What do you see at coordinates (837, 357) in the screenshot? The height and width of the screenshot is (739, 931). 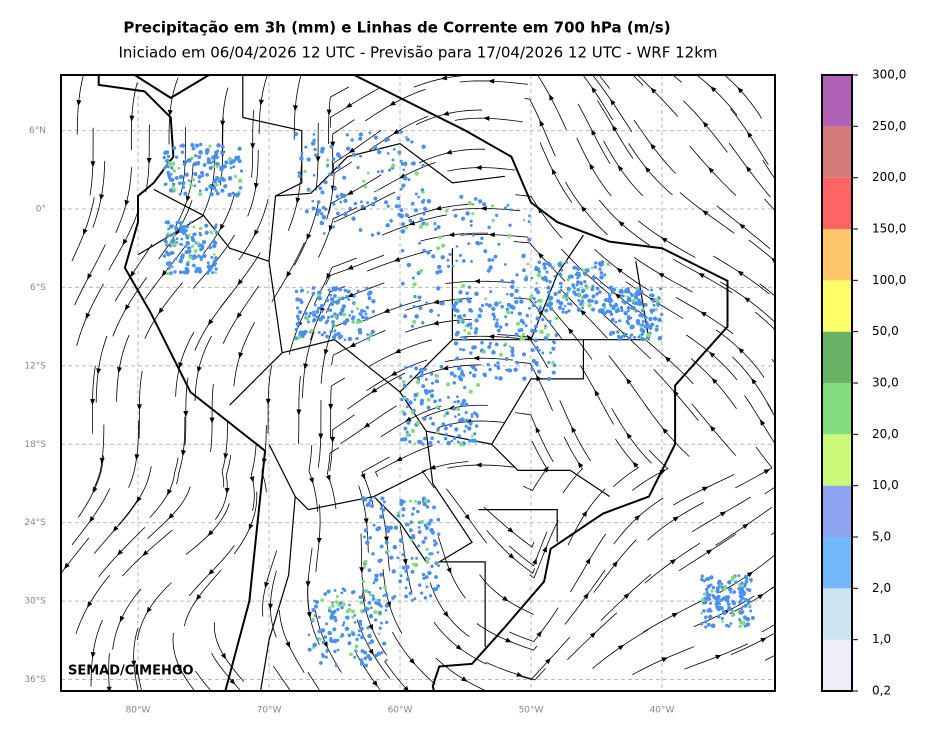 I see `colorbar-swatch` at bounding box center [837, 357].